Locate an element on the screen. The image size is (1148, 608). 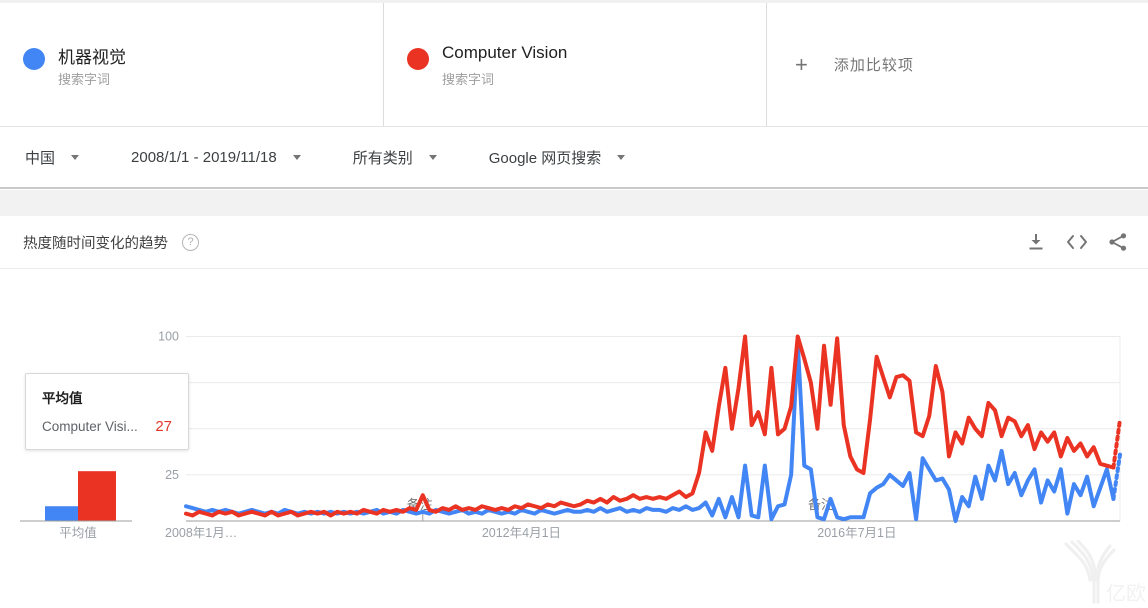
term-title: 机器视觉 is located at coordinates (92, 57).